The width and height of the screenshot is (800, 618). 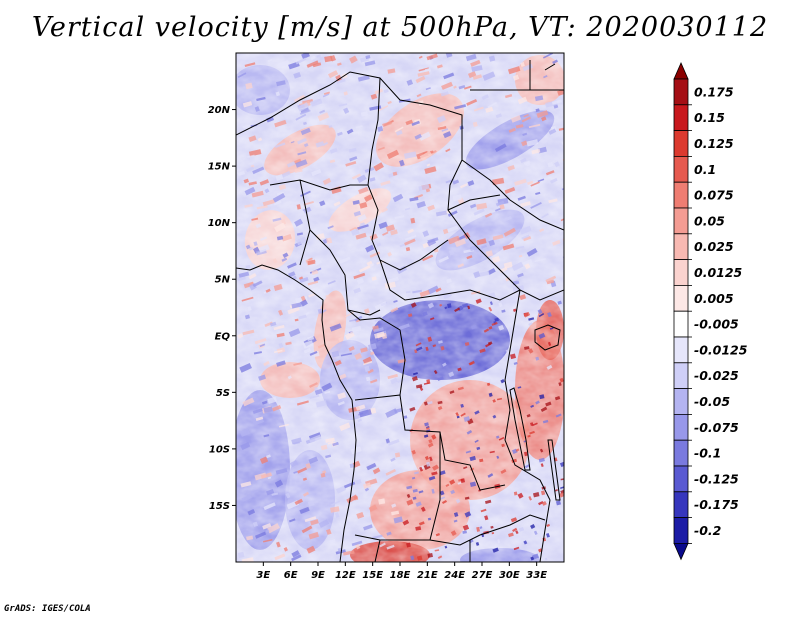 I want to click on lat-tick-label: 5N, so click(x=223, y=280).